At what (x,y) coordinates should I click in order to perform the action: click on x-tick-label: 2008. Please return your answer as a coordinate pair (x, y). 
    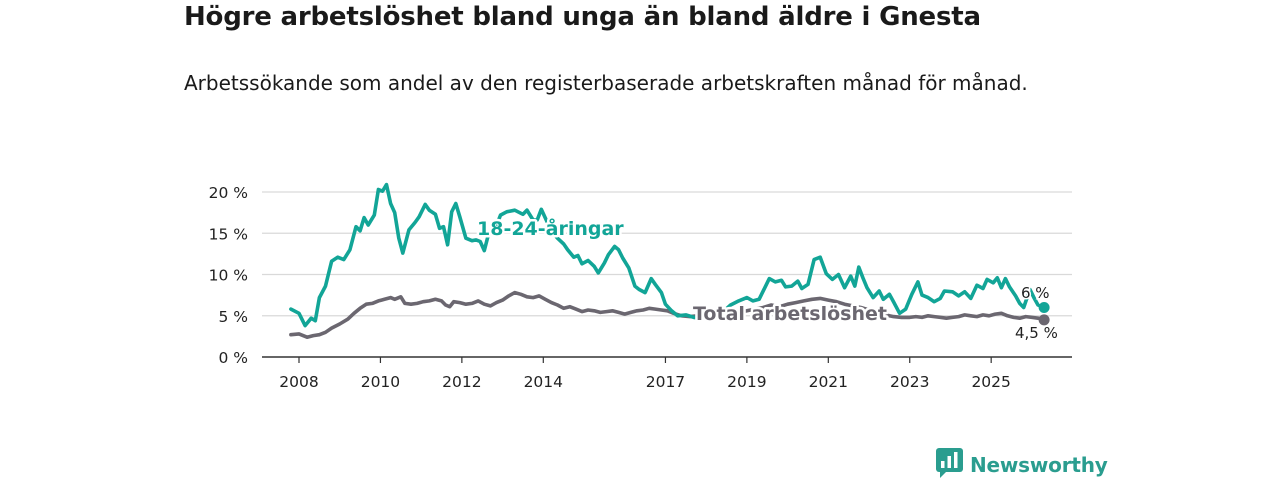
    Looking at the image, I should click on (298, 382).